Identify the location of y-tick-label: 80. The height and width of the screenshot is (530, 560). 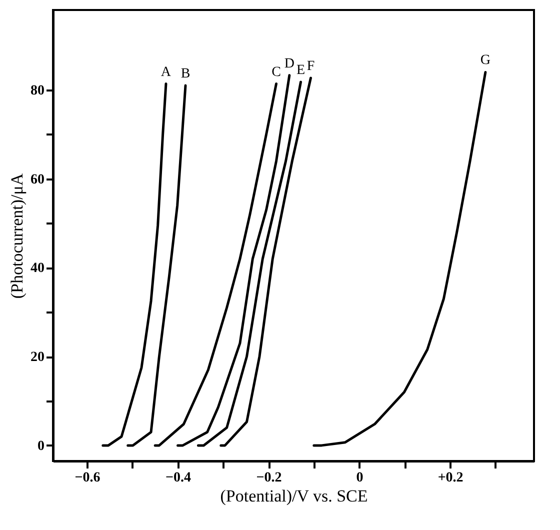
(37, 90).